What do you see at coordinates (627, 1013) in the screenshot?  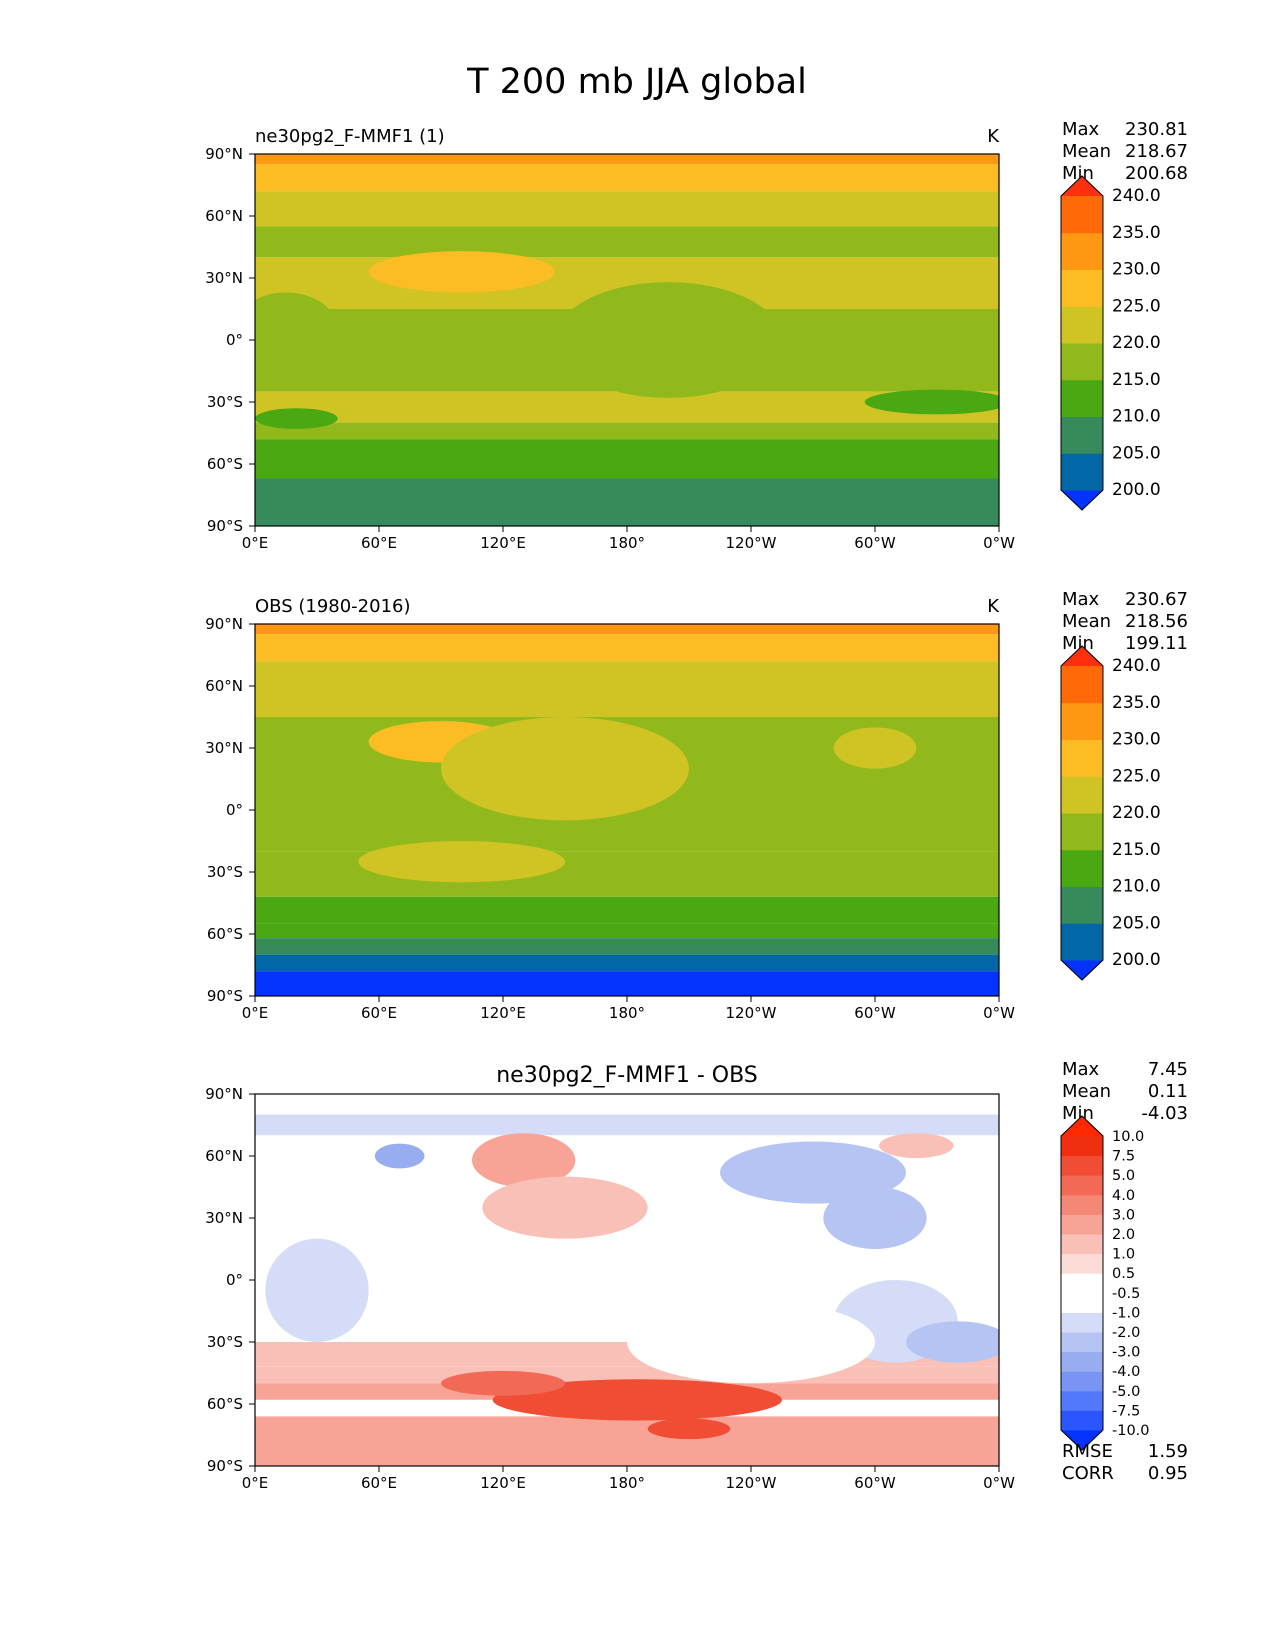 I see `x-tick-label: 180°` at bounding box center [627, 1013].